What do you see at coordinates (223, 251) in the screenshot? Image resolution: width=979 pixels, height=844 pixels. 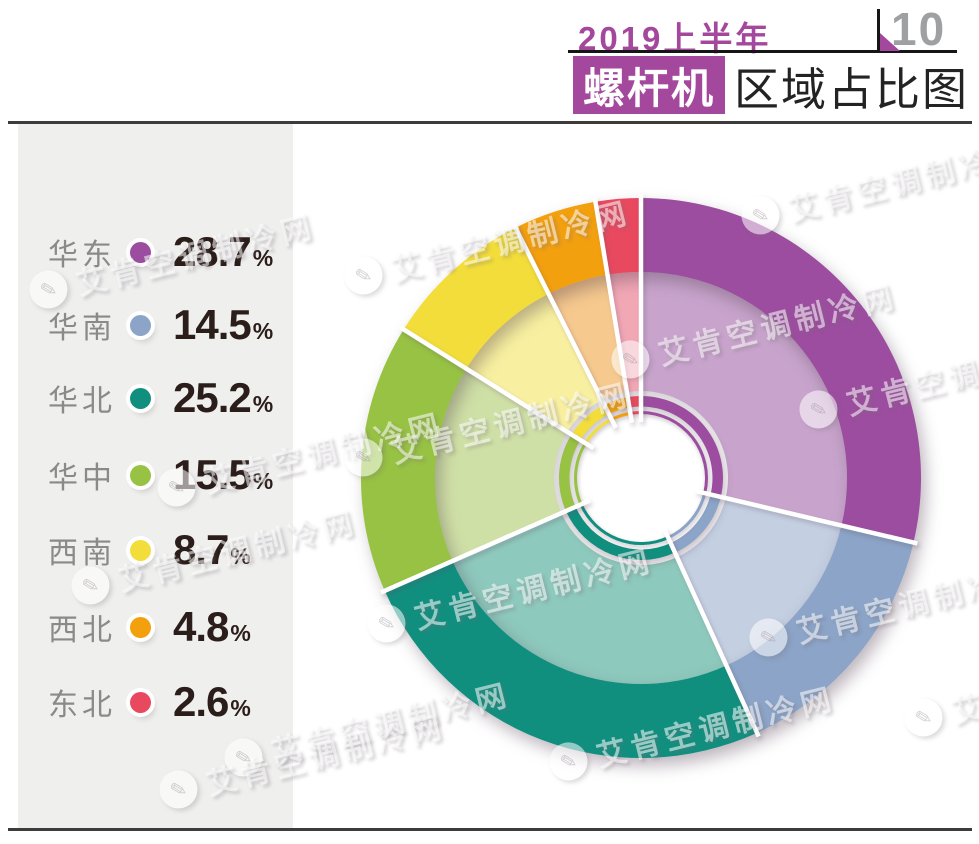 I see `legend-value: 28.7%` at bounding box center [223, 251].